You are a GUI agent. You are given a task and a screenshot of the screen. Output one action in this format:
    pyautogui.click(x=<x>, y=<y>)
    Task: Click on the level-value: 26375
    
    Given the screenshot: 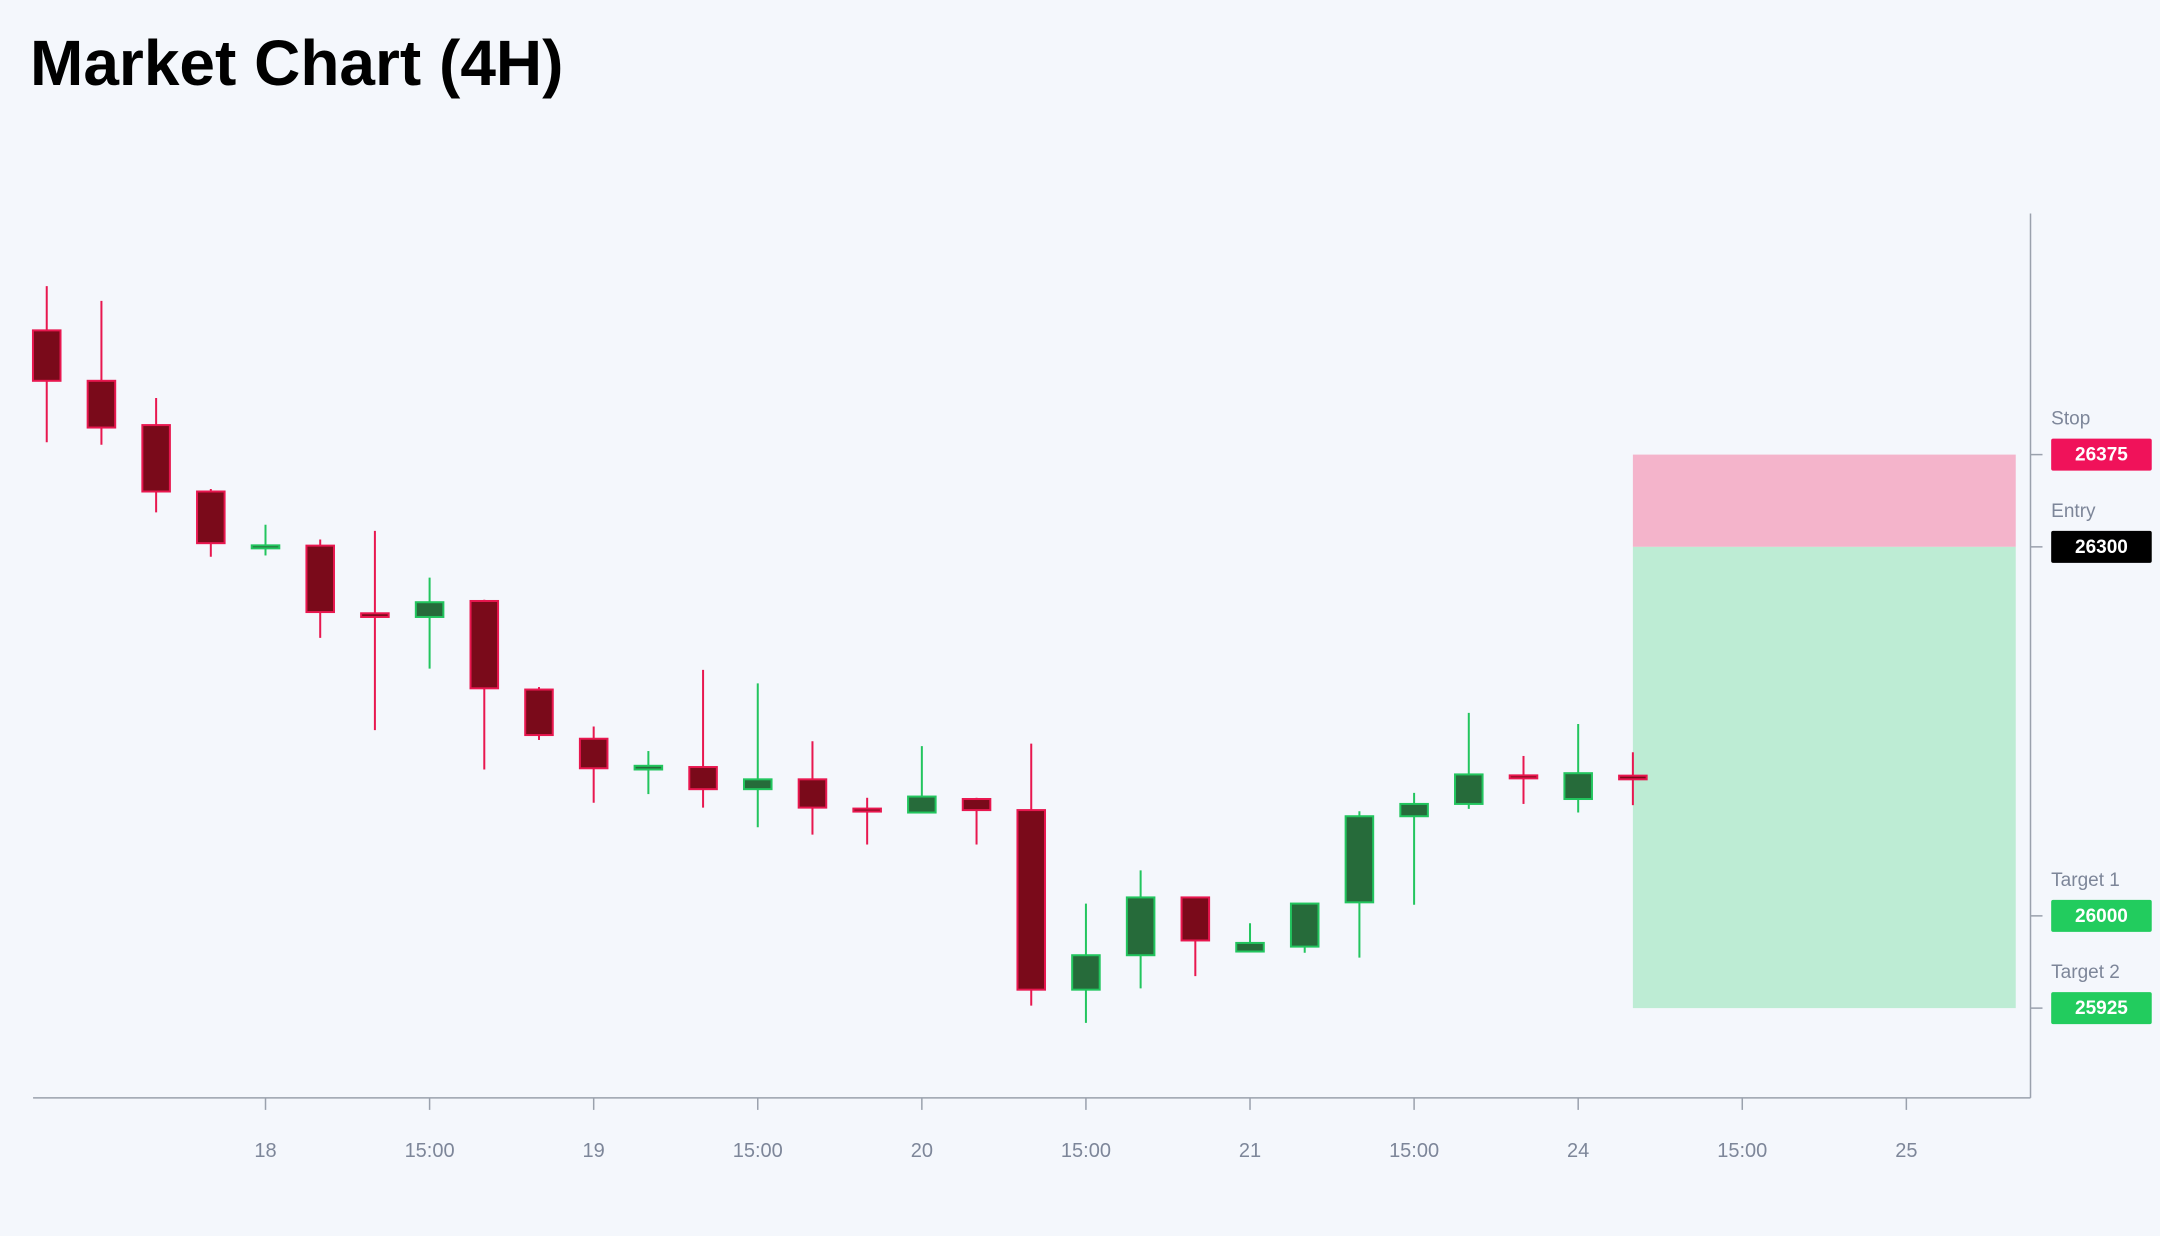 What is the action you would take?
    pyautogui.click(x=2101, y=455)
    